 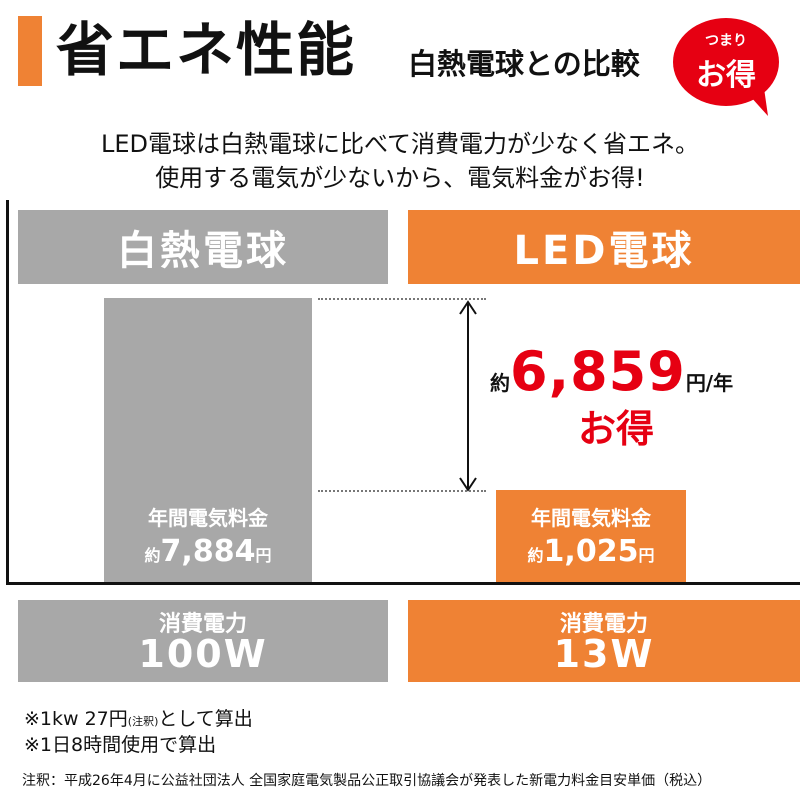 I want to click on led-header: LED電球, so click(x=604, y=247).